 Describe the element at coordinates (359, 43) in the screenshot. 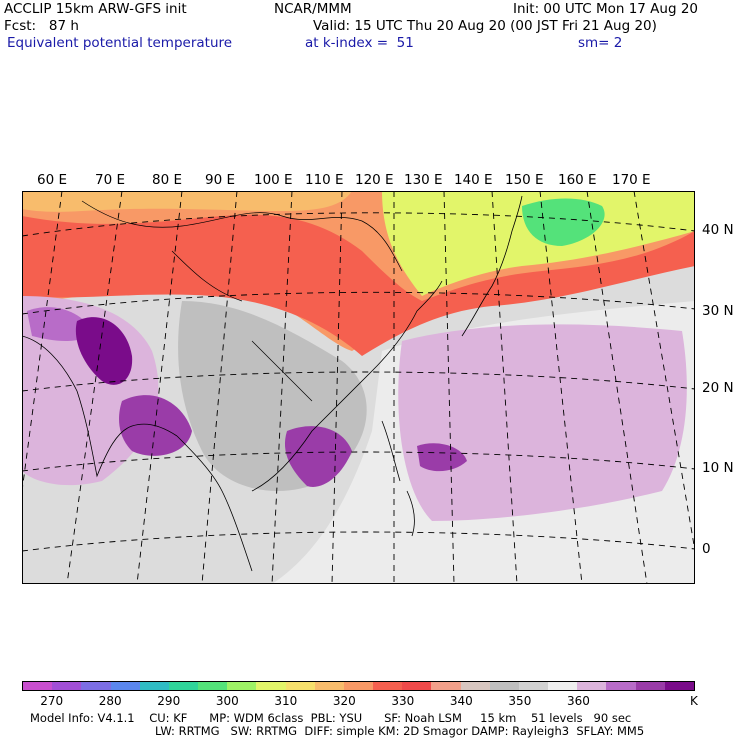

I see `level-info: at k-index = 51` at that location.